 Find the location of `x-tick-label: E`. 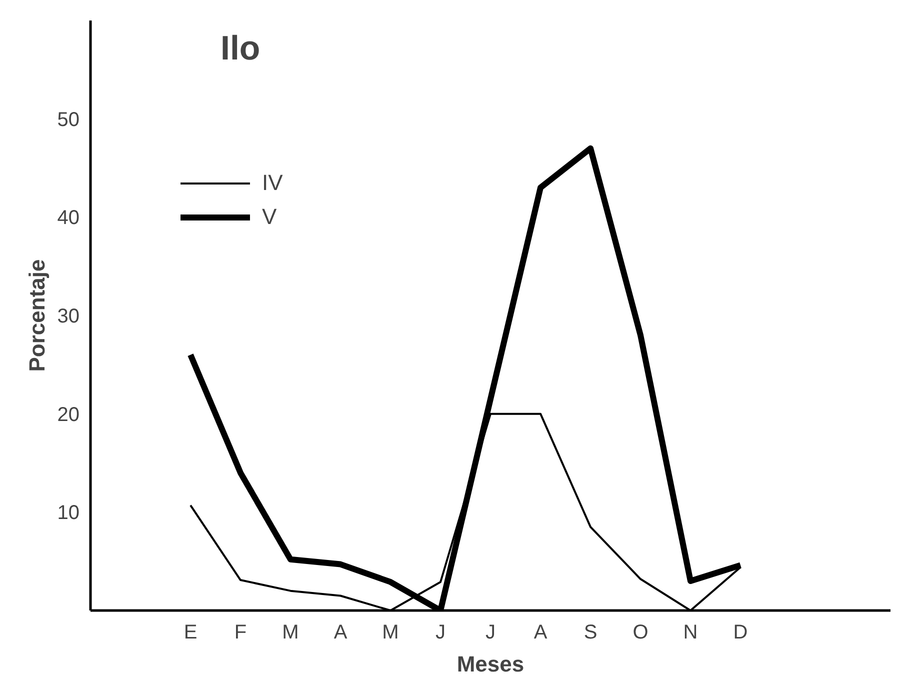

x-tick-label: E is located at coordinates (191, 633).